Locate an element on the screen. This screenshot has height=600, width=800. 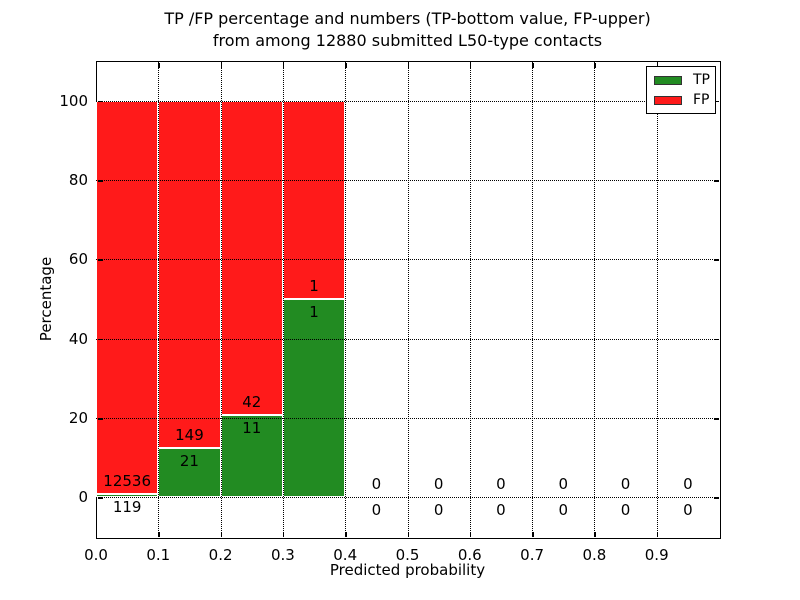
fp-legend-swatch is located at coordinates (668, 100).